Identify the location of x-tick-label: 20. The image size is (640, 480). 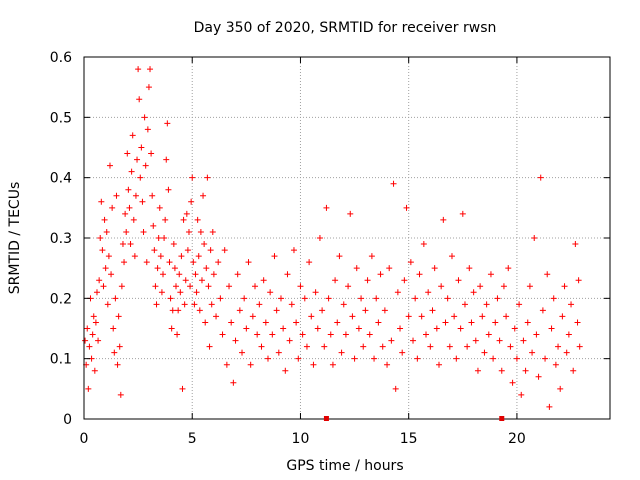
(517, 439).